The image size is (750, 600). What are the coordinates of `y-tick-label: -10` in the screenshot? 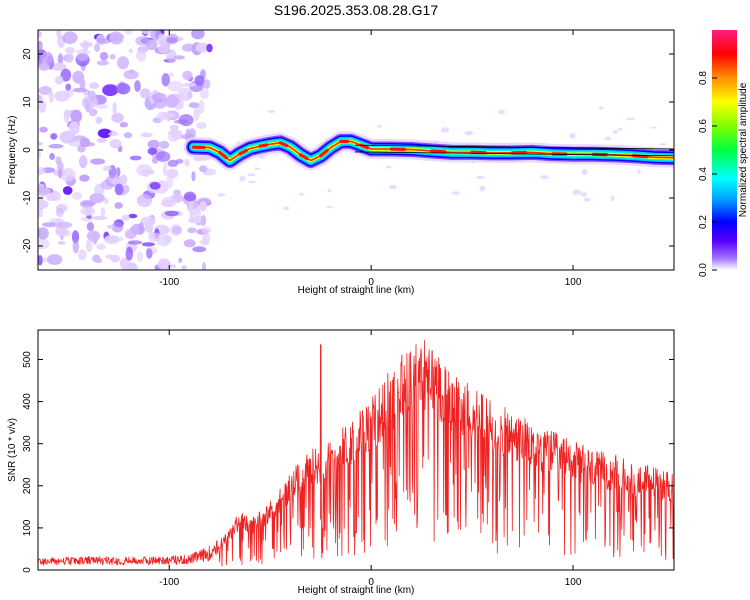 It's located at (27, 197).